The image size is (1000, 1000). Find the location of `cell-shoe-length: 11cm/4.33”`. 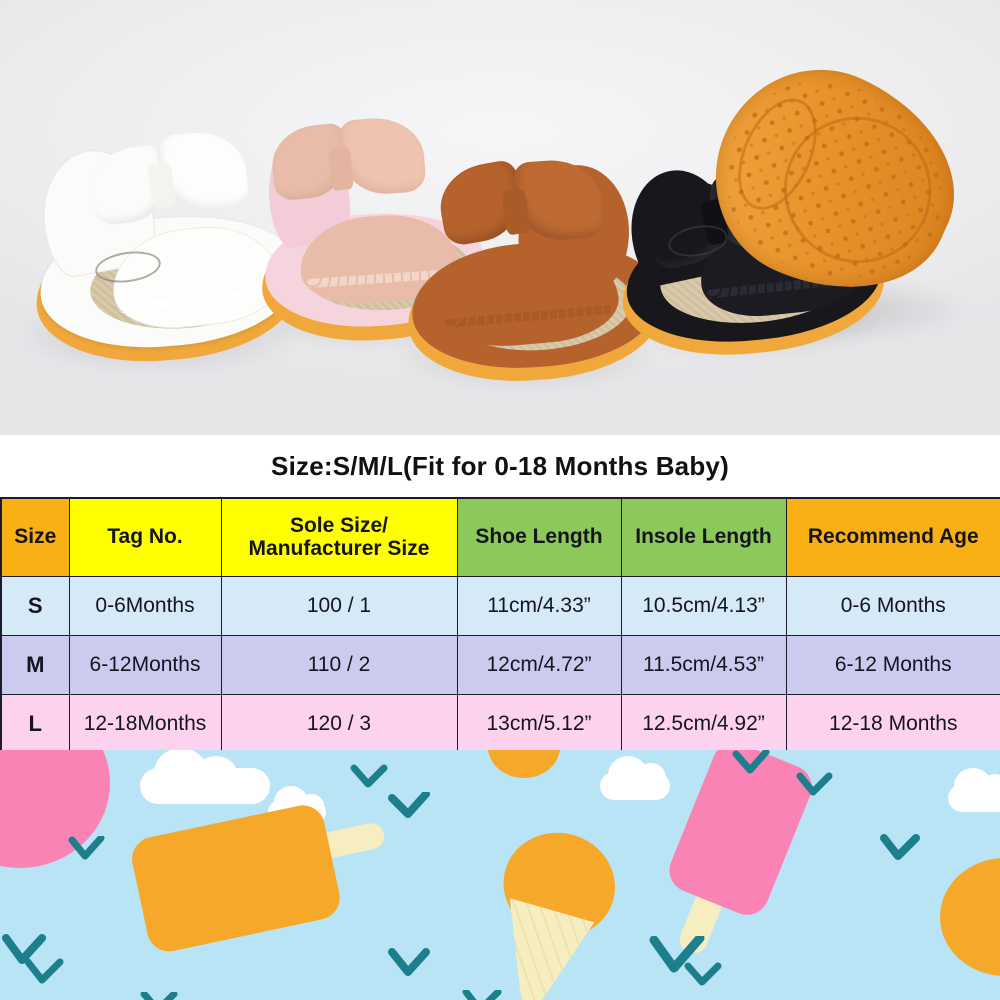

cell-shoe-length: 11cm/4.33” is located at coordinates (539, 606).